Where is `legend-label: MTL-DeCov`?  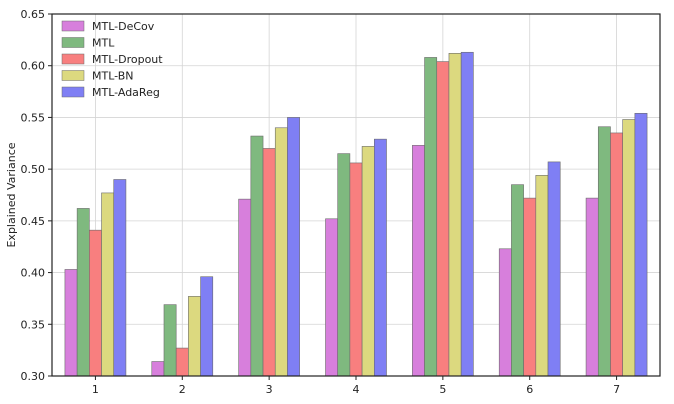
legend-label: MTL-DeCov is located at coordinates (123, 26).